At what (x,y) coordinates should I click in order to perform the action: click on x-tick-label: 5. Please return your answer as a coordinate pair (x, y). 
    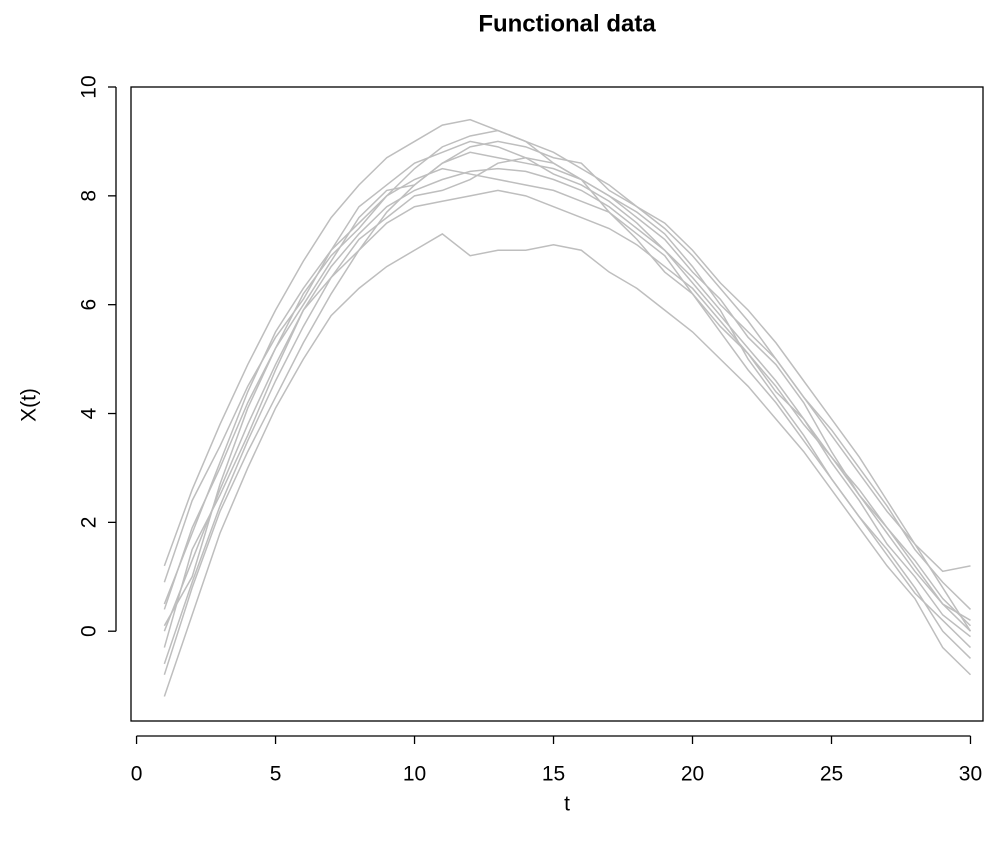
    Looking at the image, I should click on (276, 774).